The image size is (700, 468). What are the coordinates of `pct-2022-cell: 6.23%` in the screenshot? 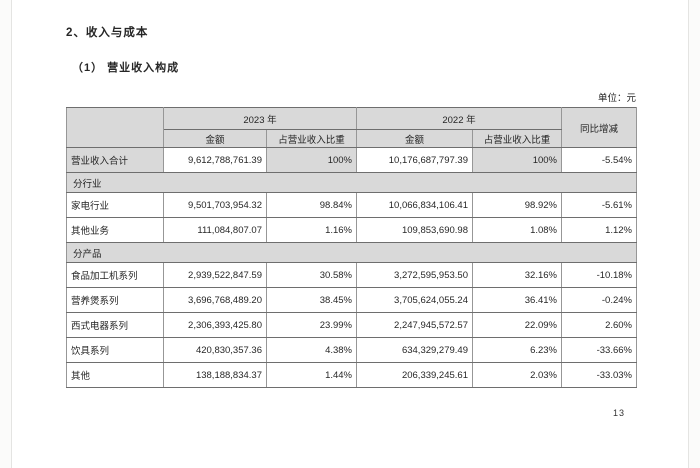 It's located at (517, 350).